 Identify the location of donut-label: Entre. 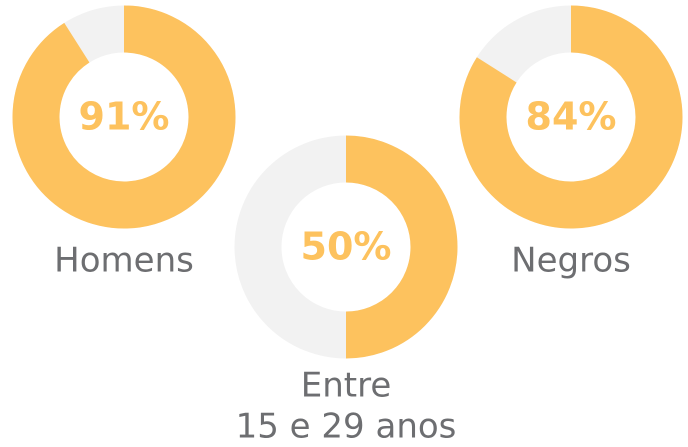
(346, 386).